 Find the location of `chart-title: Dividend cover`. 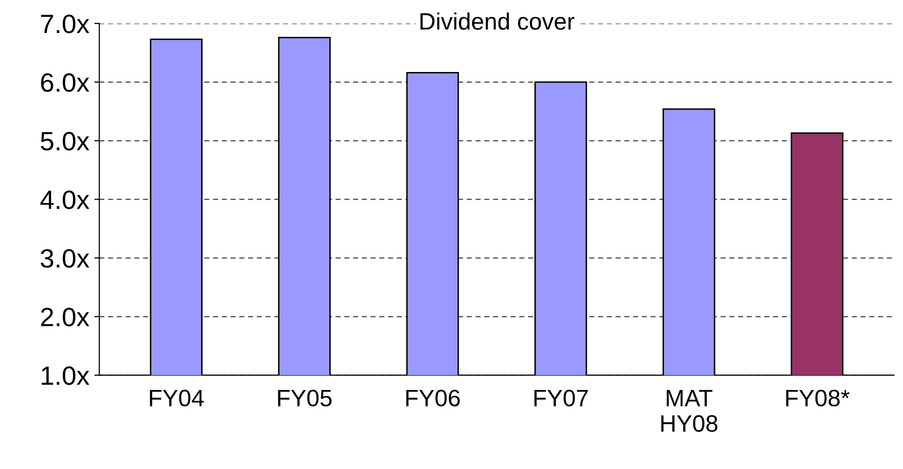

chart-title: Dividend cover is located at coordinates (497, 21).